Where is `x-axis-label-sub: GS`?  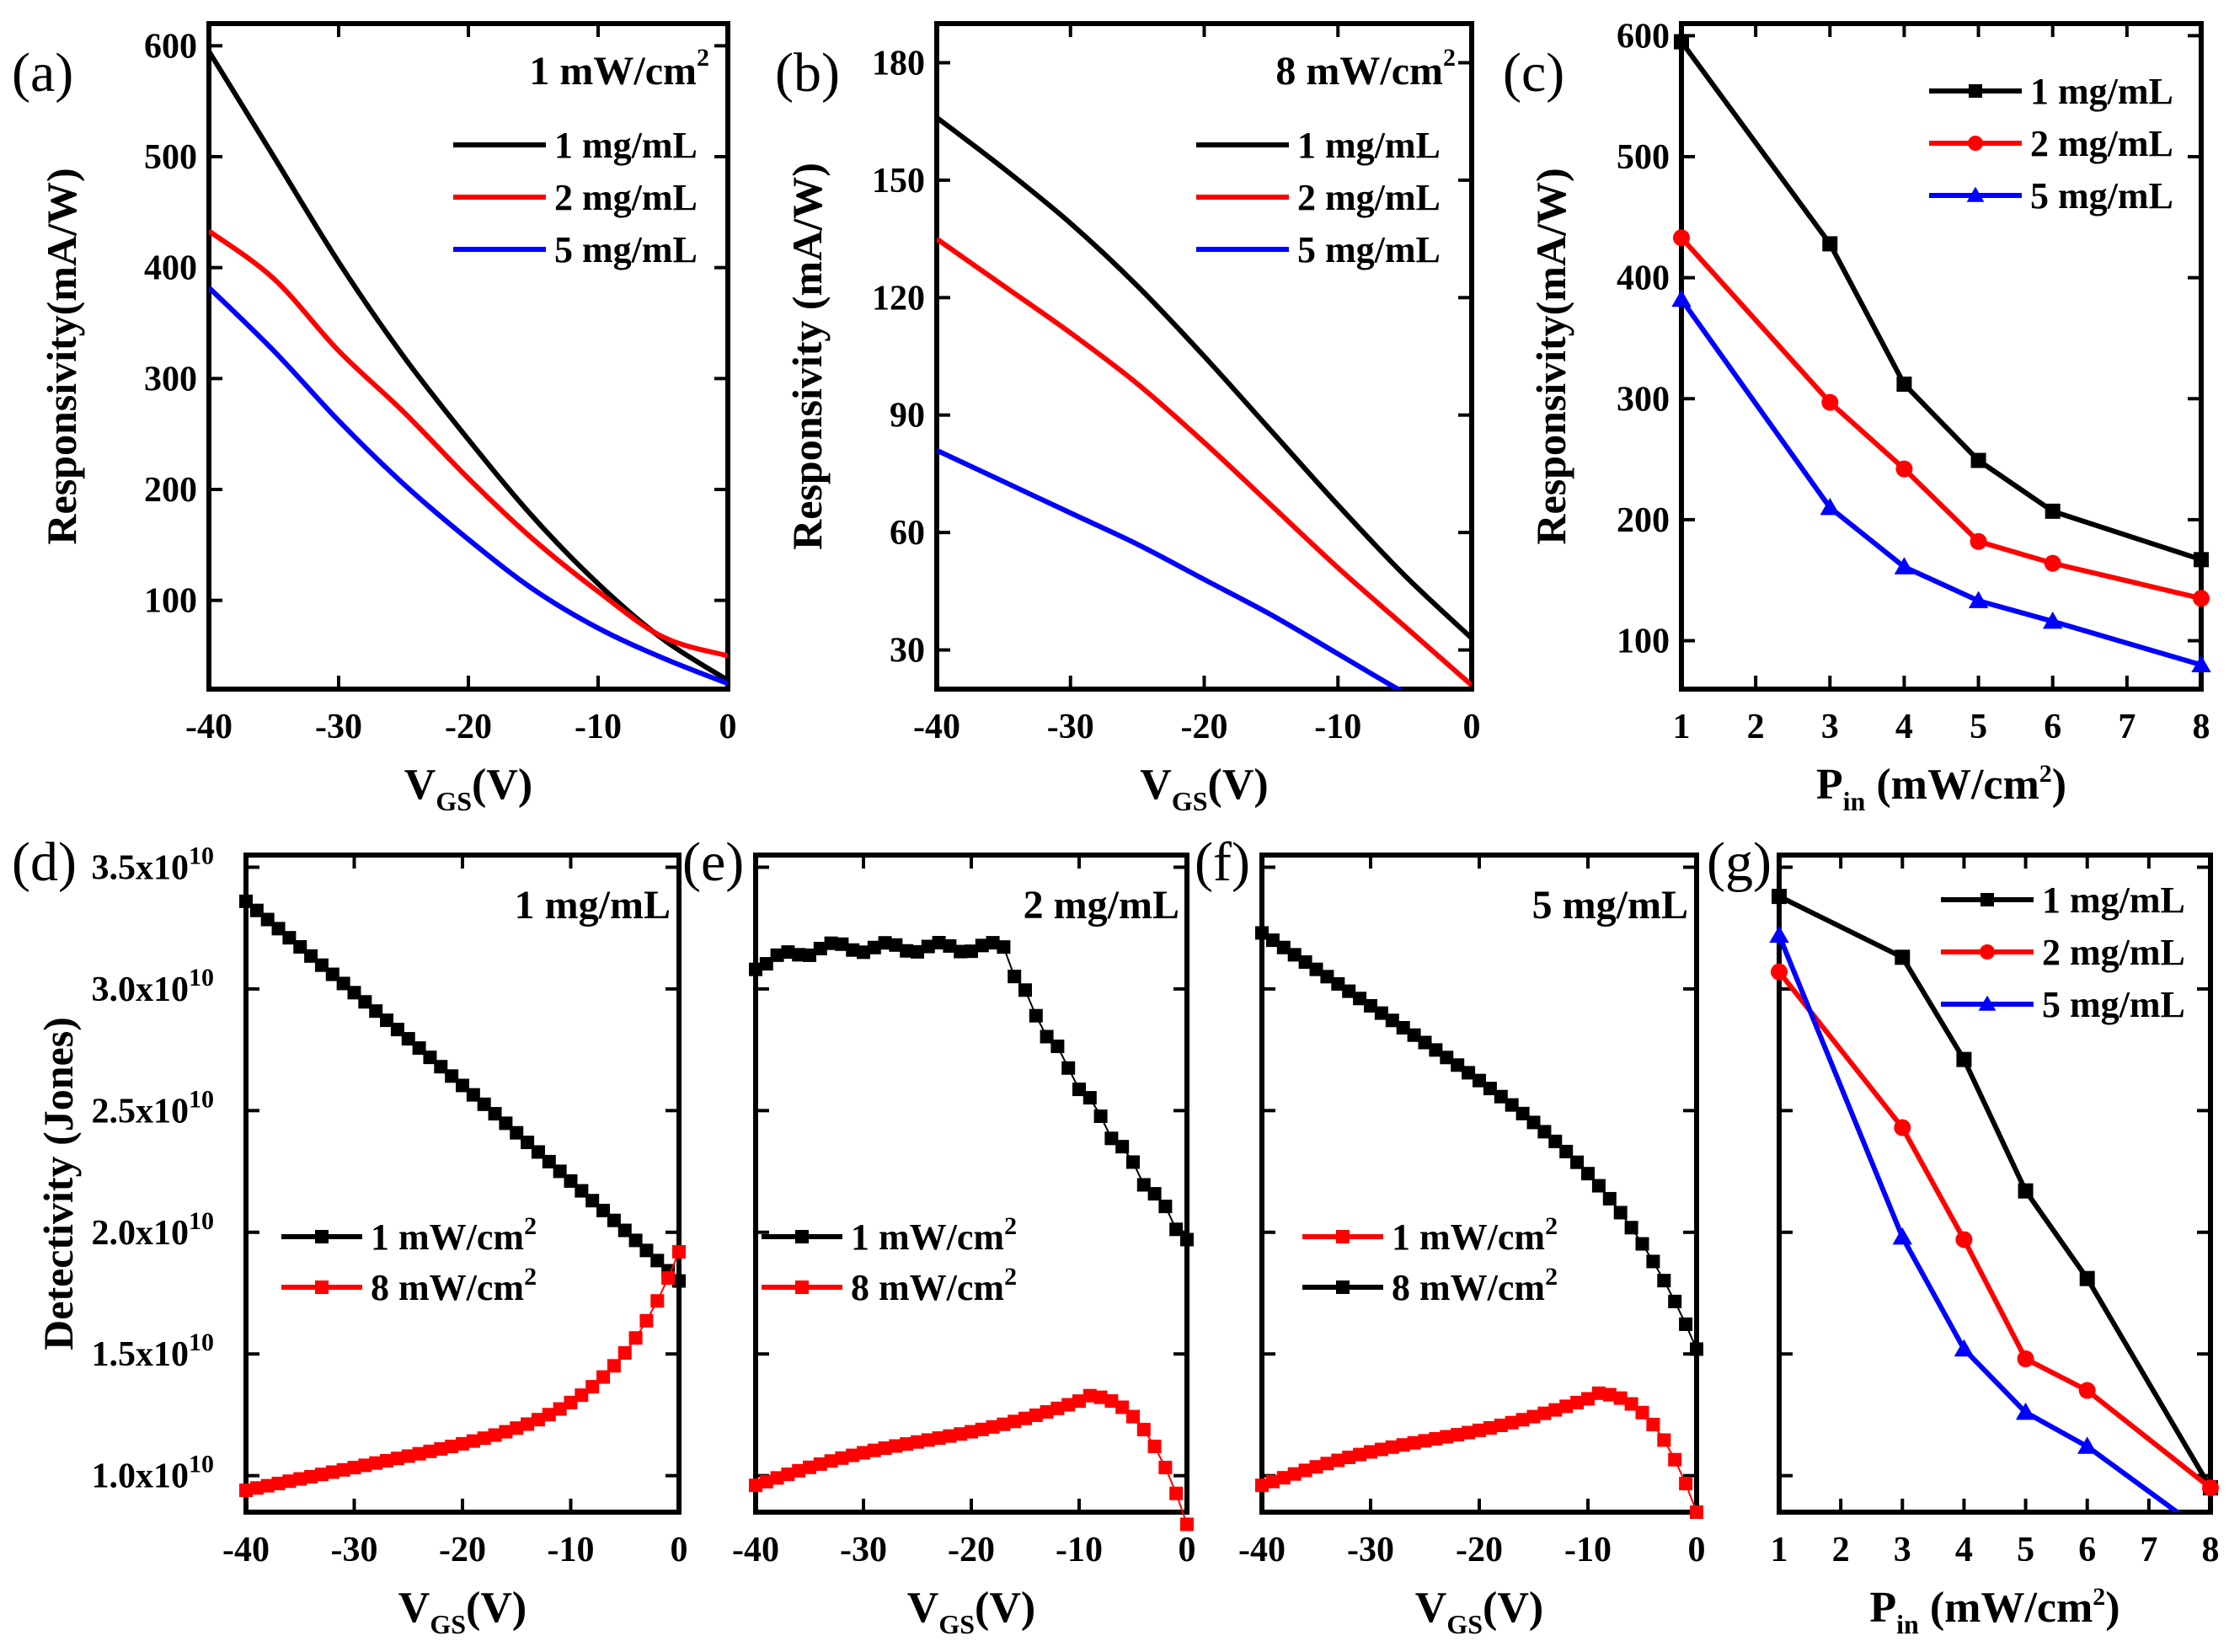
x-axis-label-sub: GS is located at coordinates (448, 1624).